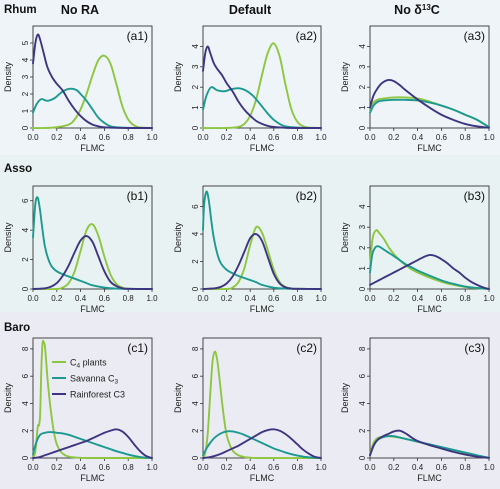 Image resolution: width=500 pixels, height=489 pixels. I want to click on y-tick-label: 5, so click(25, 42).